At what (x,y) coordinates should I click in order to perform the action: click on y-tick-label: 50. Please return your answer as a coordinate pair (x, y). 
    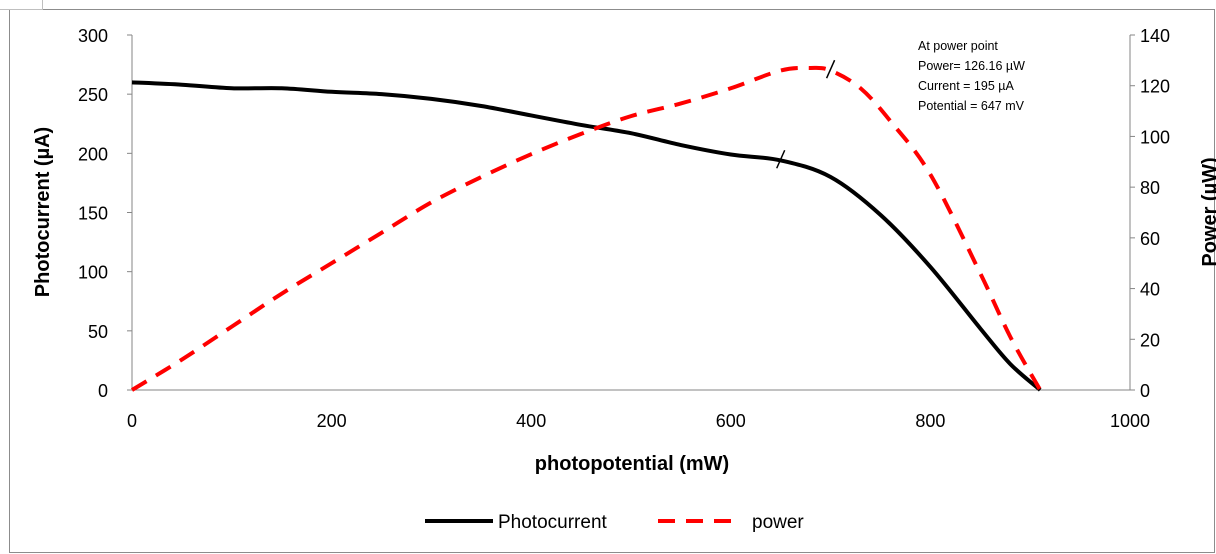
    Looking at the image, I should click on (98, 332).